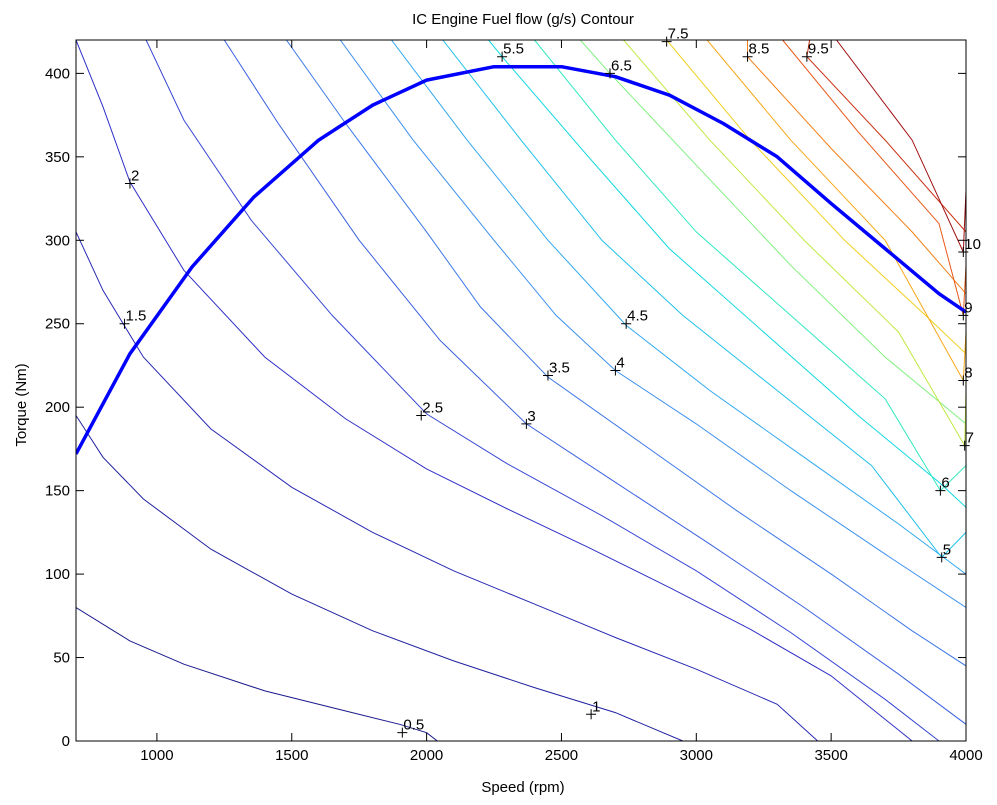  What do you see at coordinates (830, 755) in the screenshot?
I see `x-tick-label-3500: 3500` at bounding box center [830, 755].